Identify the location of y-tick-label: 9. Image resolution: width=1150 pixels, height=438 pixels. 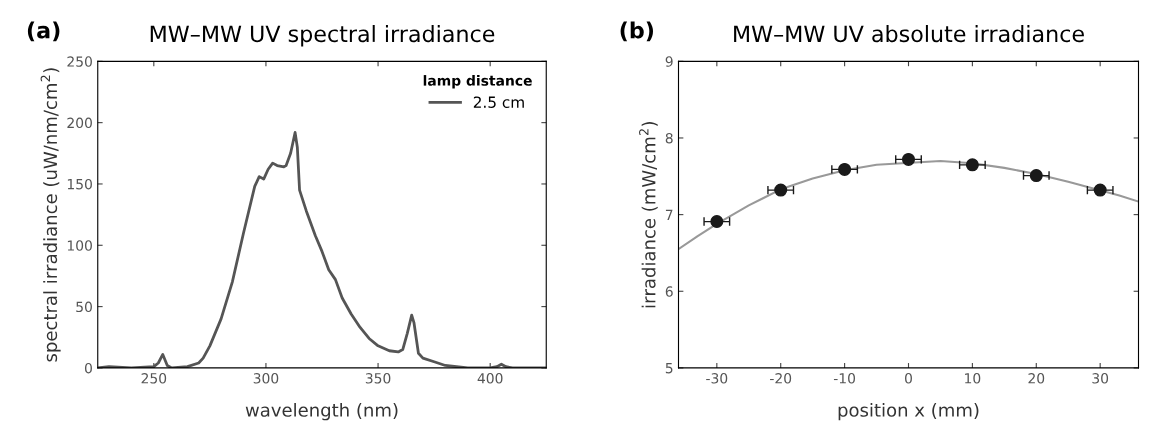
(669, 61).